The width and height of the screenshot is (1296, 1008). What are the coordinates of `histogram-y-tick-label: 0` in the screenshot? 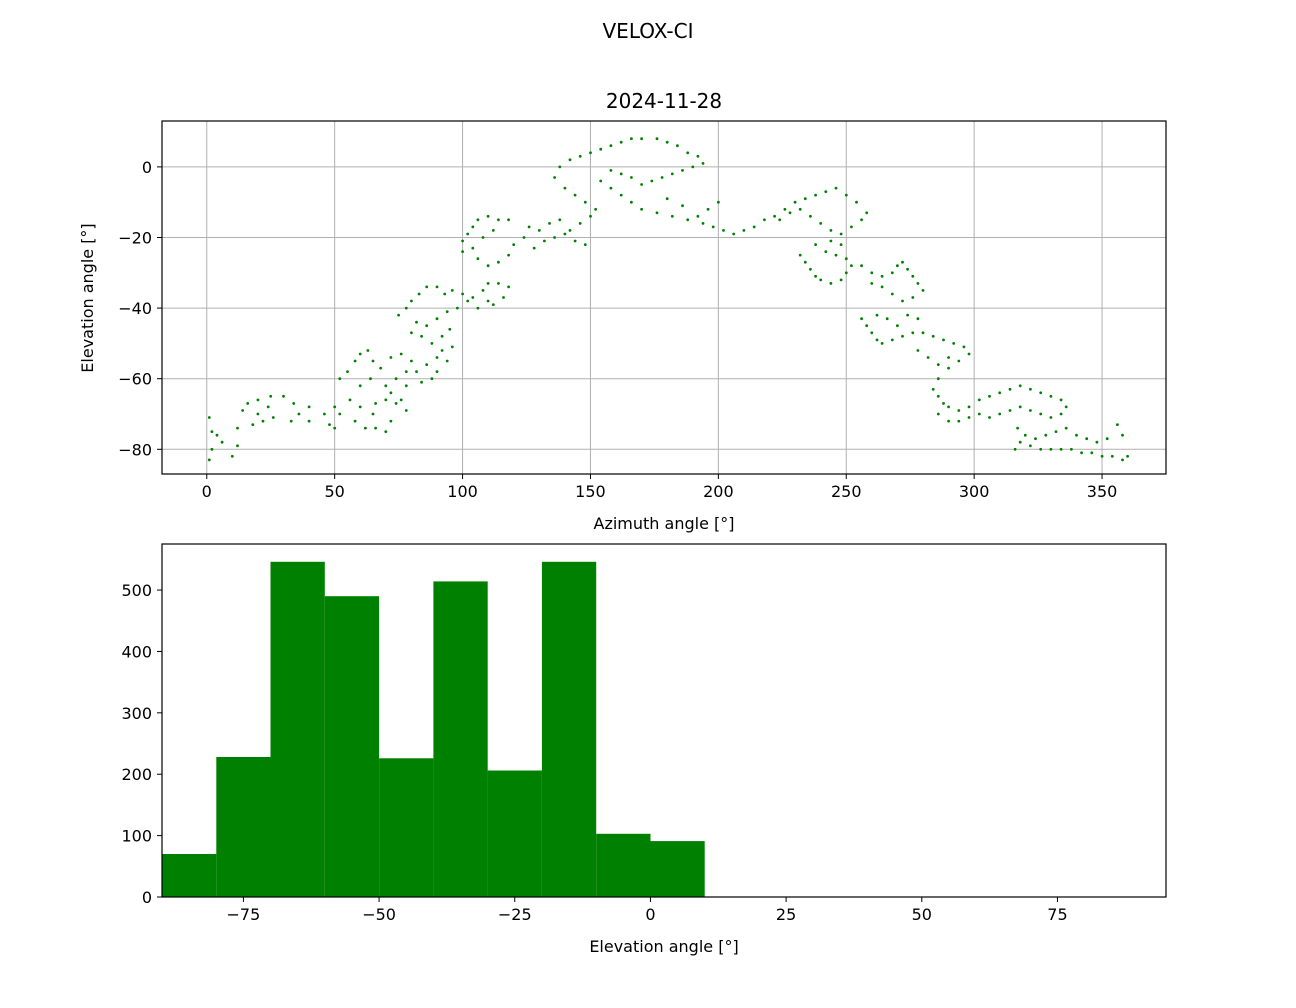 It's located at (147, 897).